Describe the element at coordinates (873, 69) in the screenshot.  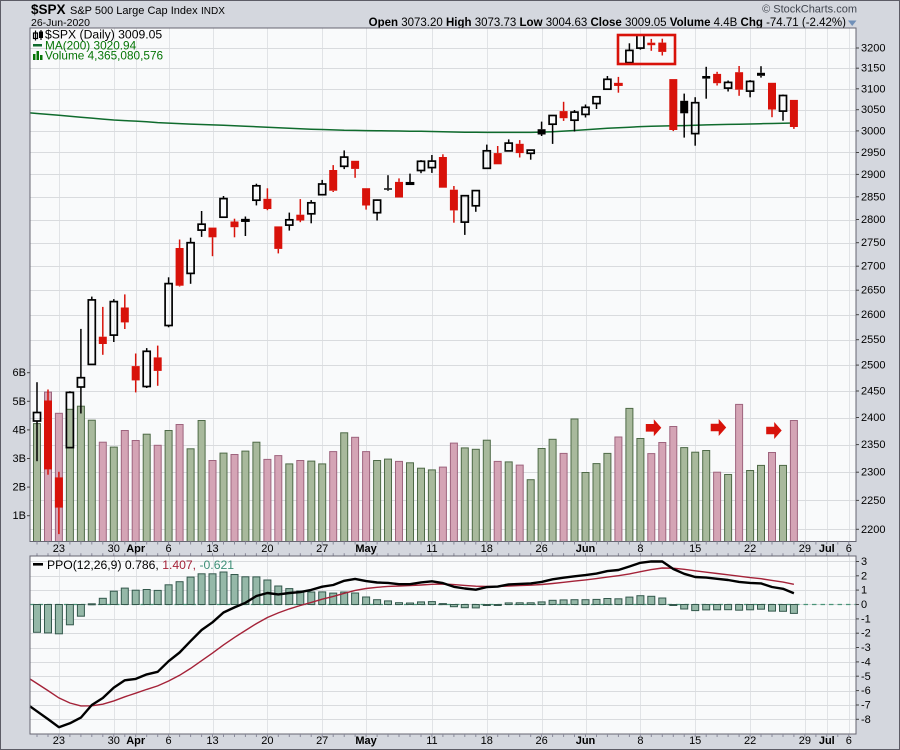
I see `svg-text: 3150` at that location.